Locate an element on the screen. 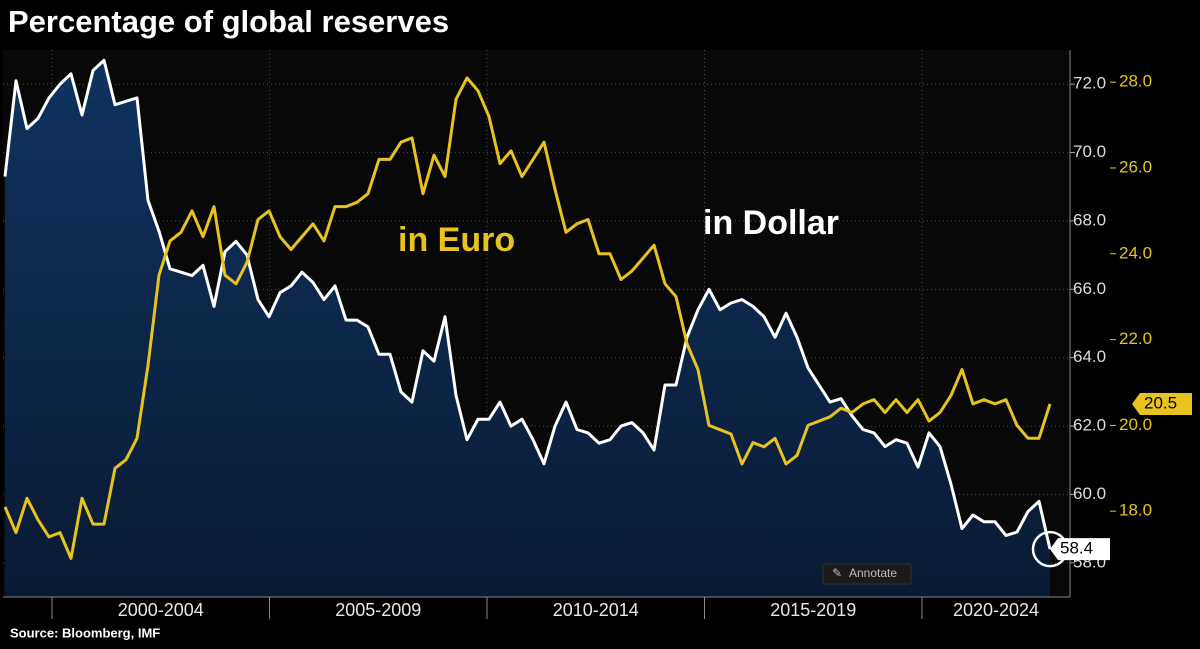 Image resolution: width=1200 pixels, height=649 pixels. source: Source: Bloomberg, IMF is located at coordinates (85, 632).